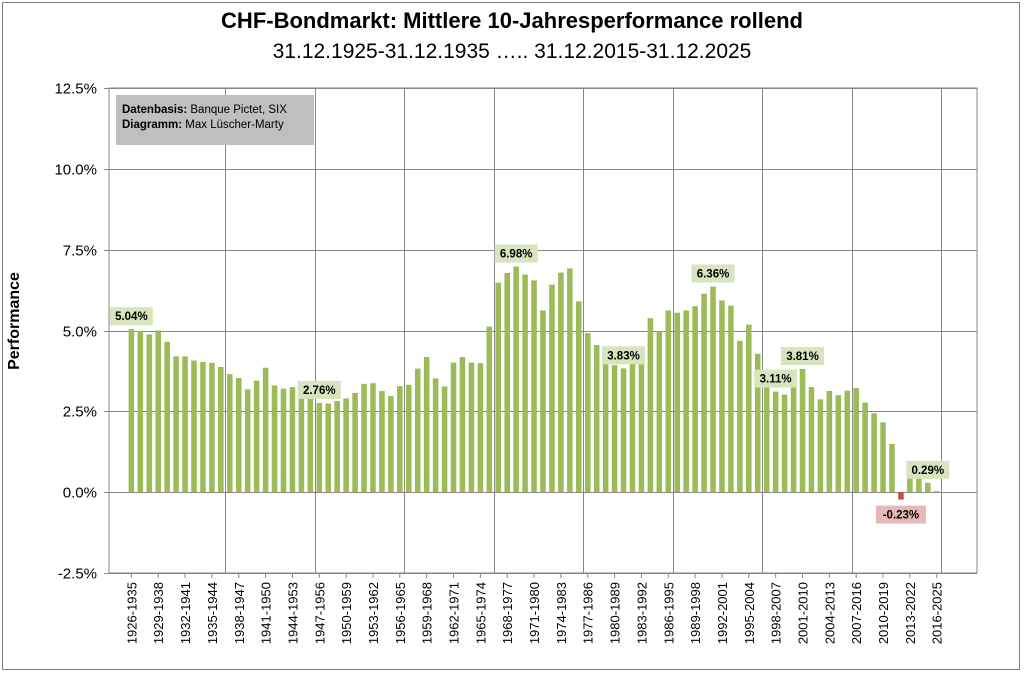 Image resolution: width=1024 pixels, height=674 pixels. I want to click on data-label: 3.83%, so click(623, 356).